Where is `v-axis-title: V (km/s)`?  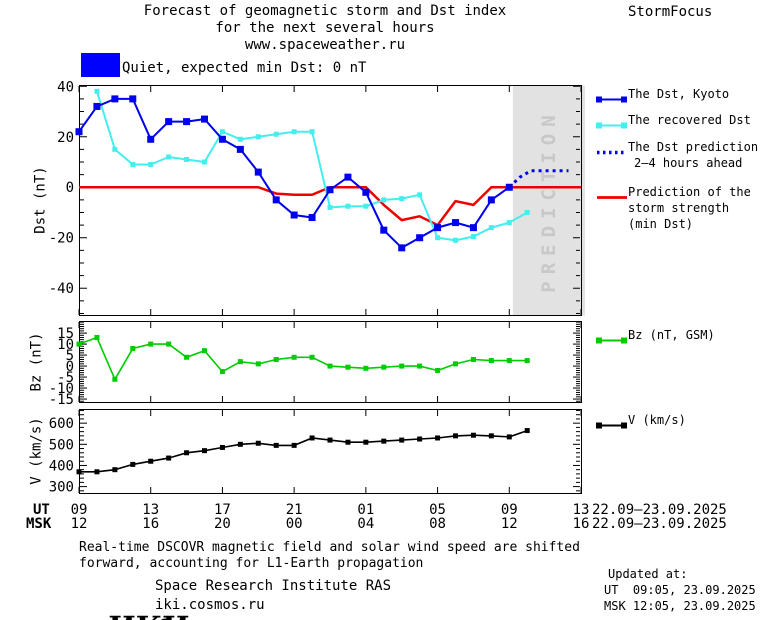
v-axis-title: V (km/s) is located at coordinates (36, 451).